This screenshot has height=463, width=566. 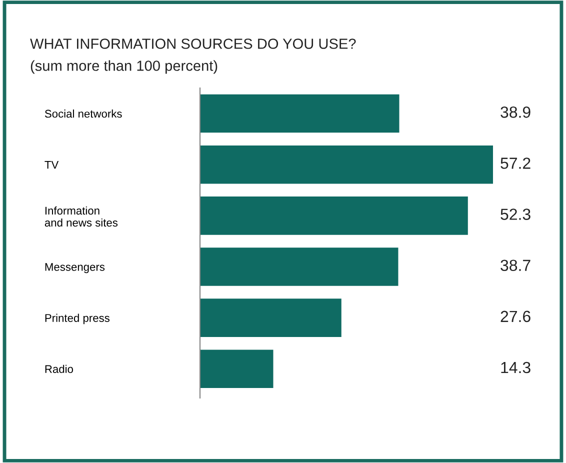 I want to click on data-label: 38.7, so click(x=515, y=266).